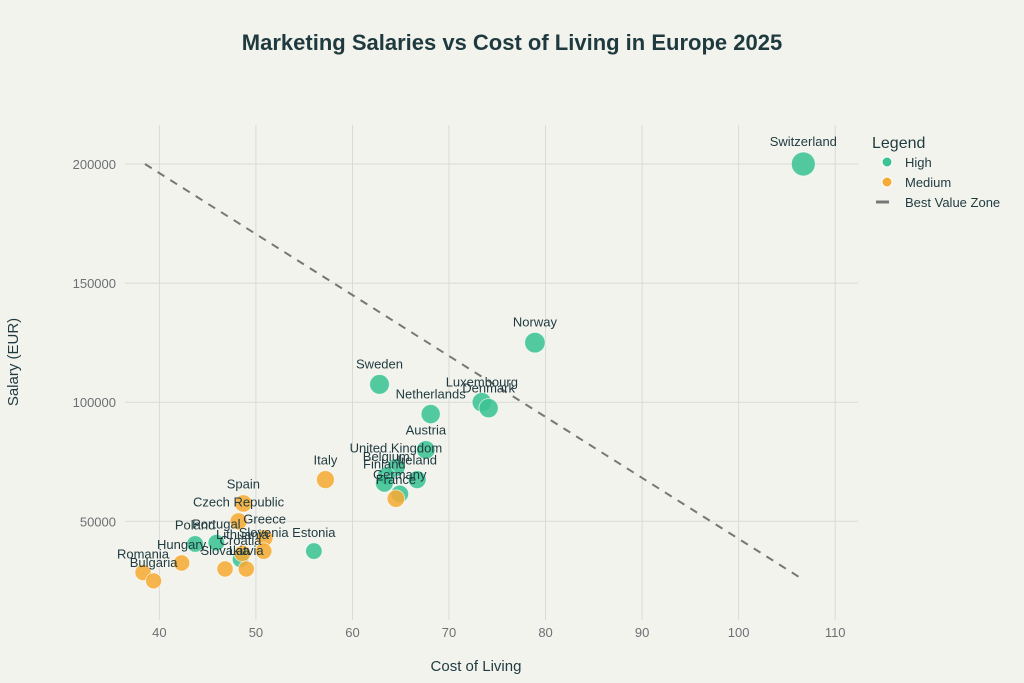  Describe the element at coordinates (94, 343) in the screenshot. I see `y-tick-labels: 50000 100000 150000 200000` at that location.